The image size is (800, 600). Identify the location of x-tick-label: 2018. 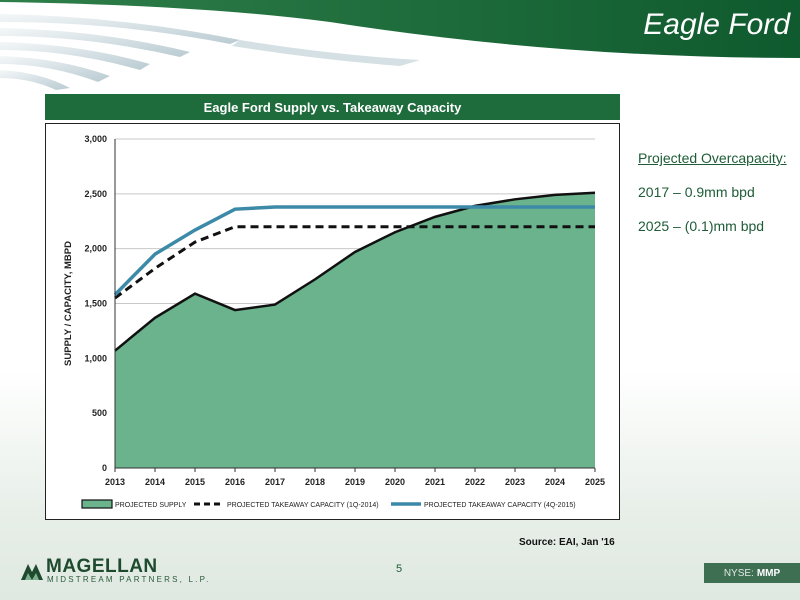
(315, 482).